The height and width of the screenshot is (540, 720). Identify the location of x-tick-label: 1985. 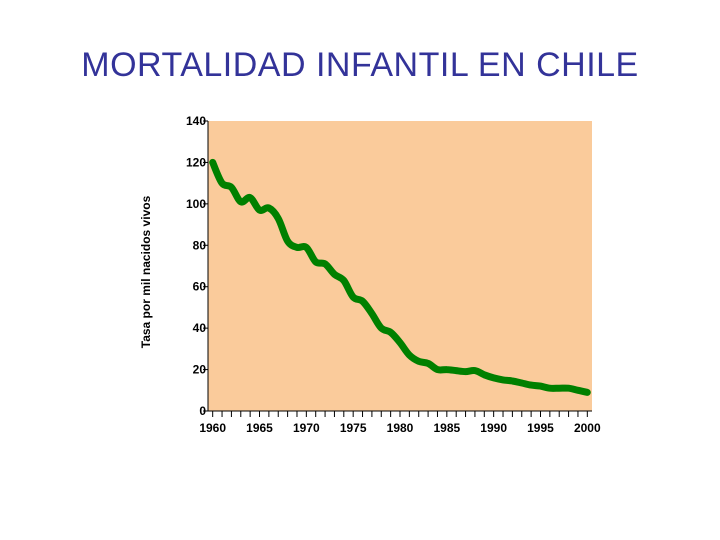
(446, 428).